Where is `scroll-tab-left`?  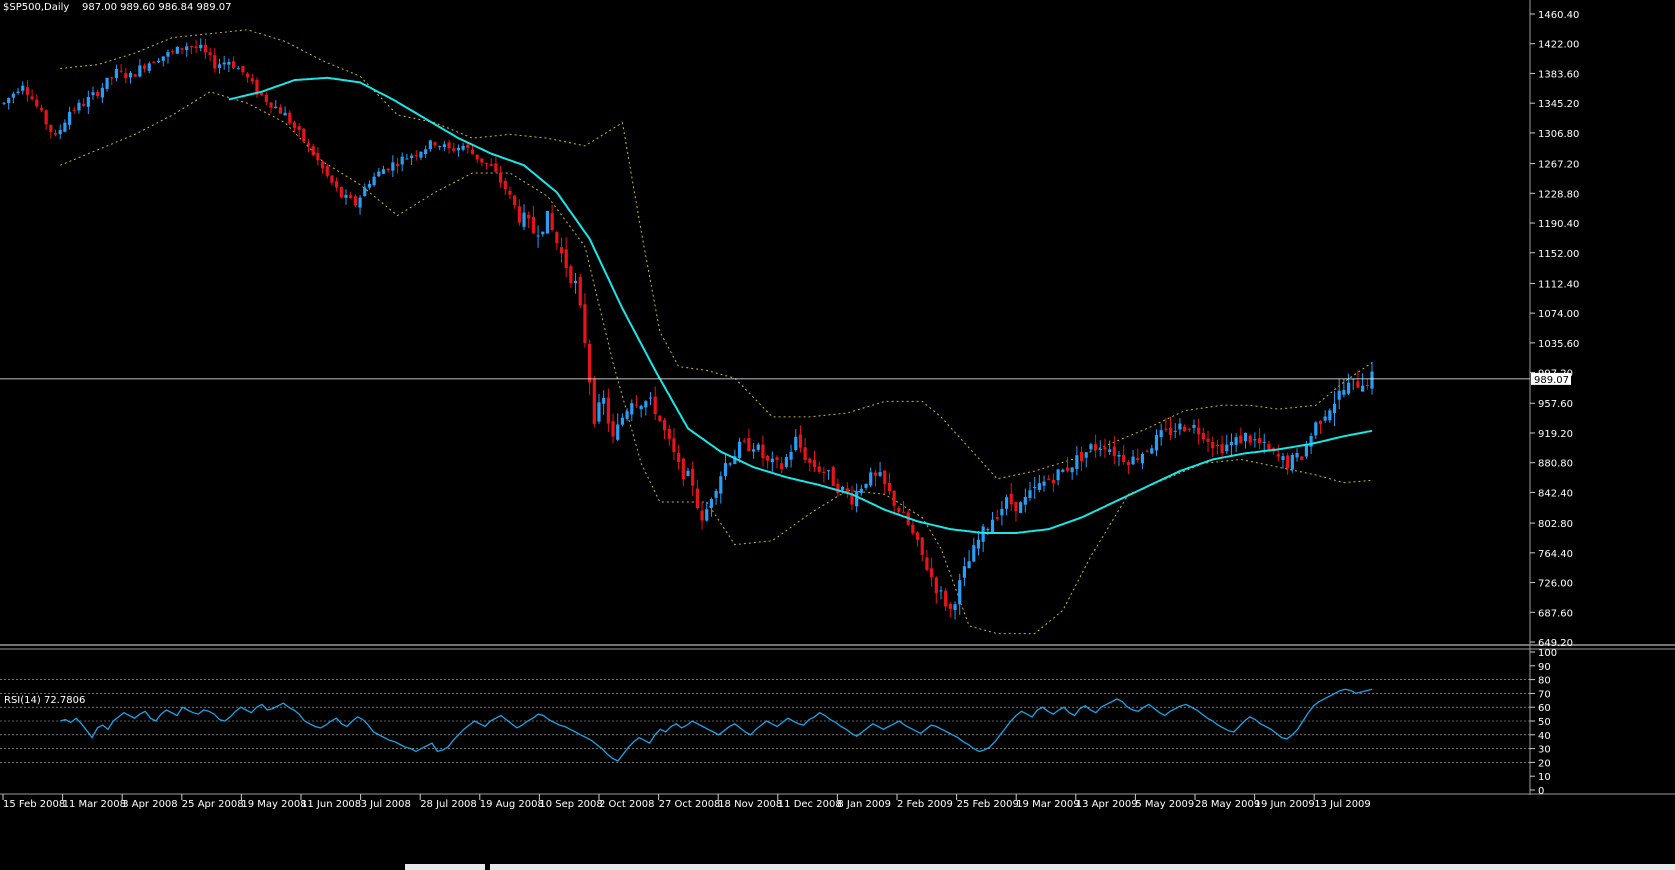
scroll-tab-left is located at coordinates (445, 867).